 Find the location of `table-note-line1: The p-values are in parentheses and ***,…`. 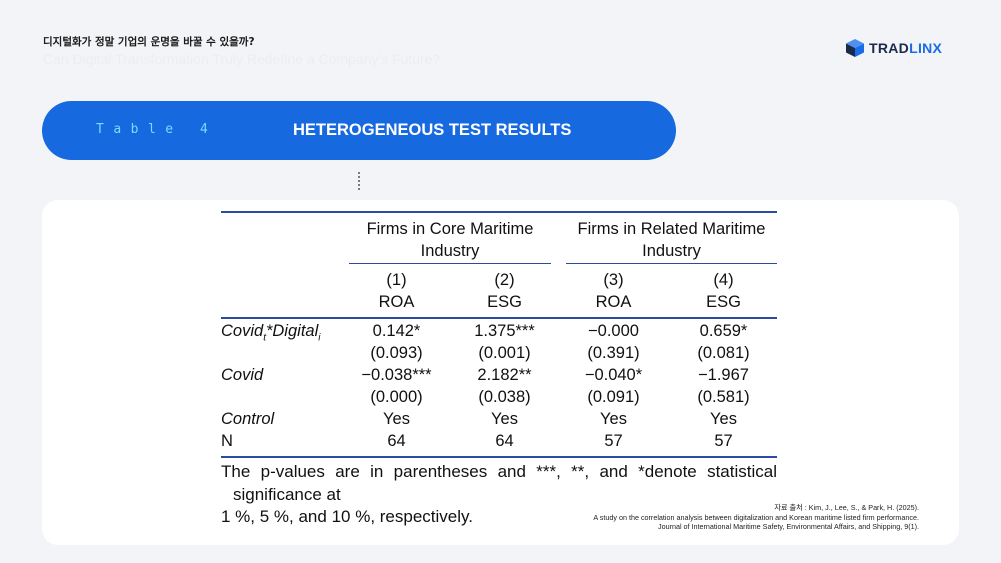

table-note-line1: The p-values are in parentheses and ***,… is located at coordinates (499, 471).